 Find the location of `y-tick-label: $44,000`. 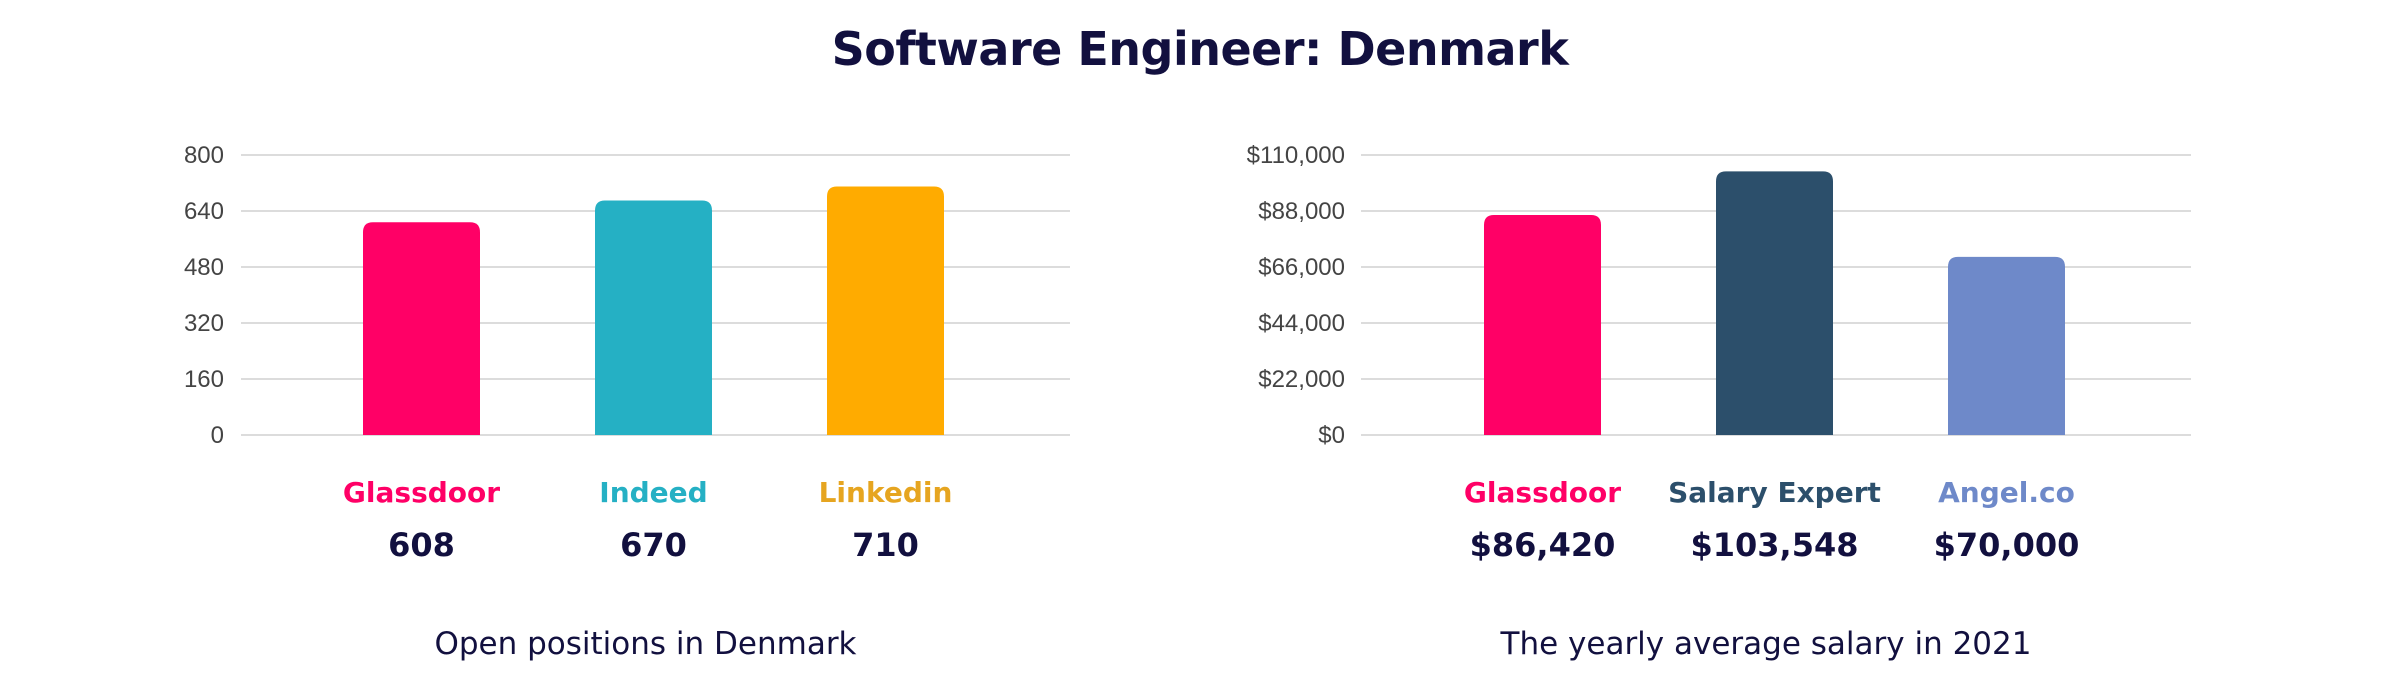

y-tick-label: $44,000 is located at coordinates (1301, 323).